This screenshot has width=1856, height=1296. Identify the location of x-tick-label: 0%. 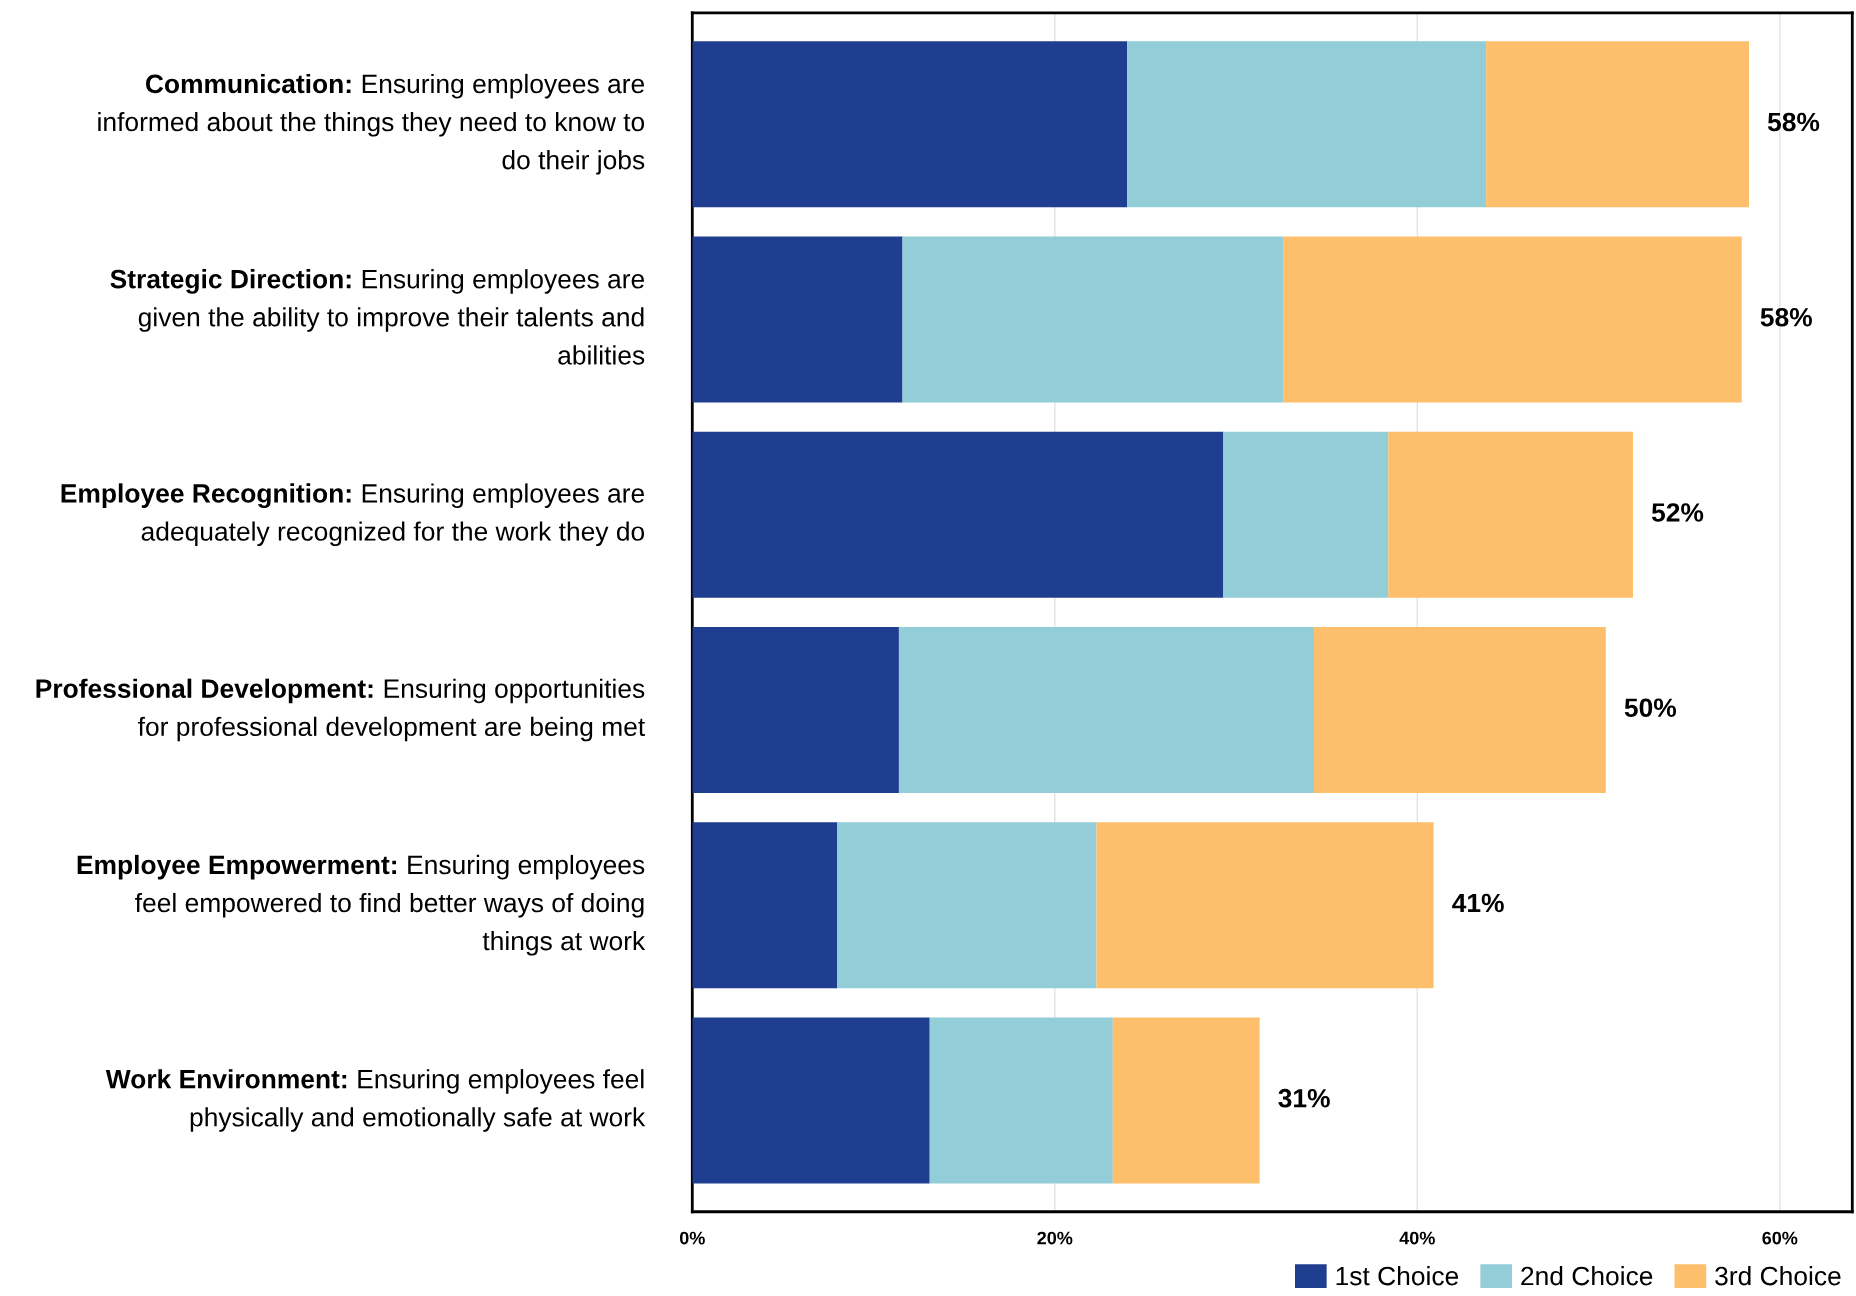
(692, 1238).